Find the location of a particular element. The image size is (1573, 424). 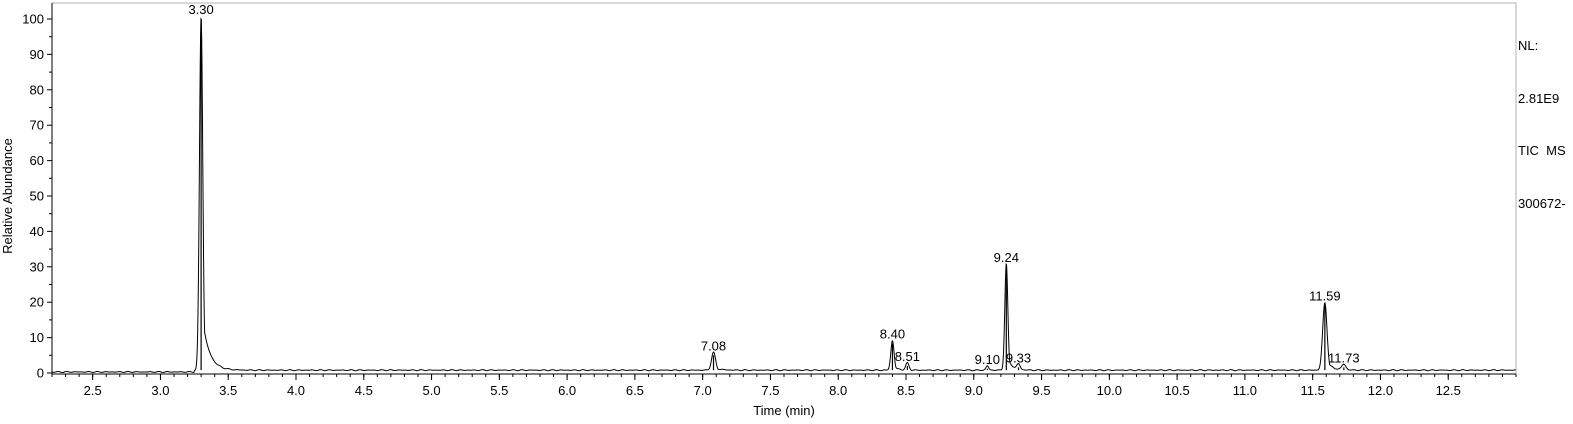

x-tick-label: 8.5 is located at coordinates (906, 390).